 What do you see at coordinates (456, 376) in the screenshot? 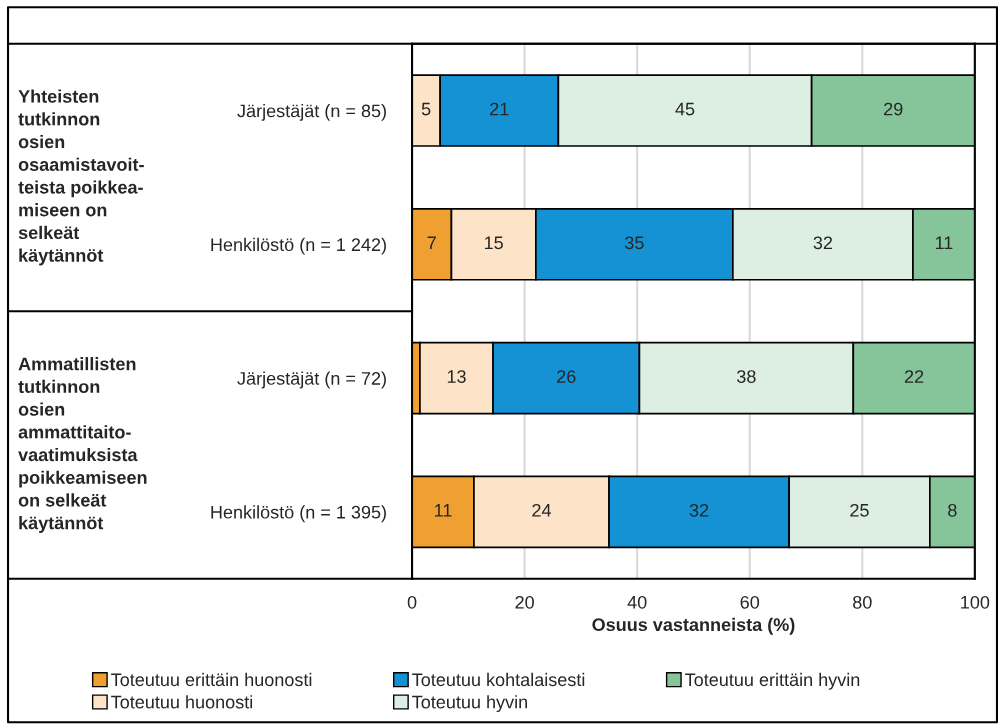
I see `data-label: 13` at bounding box center [456, 376].